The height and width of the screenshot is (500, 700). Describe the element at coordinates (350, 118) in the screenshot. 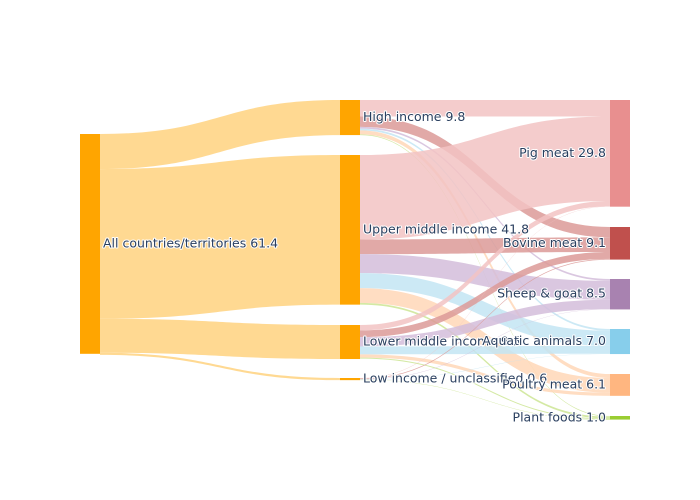

I see `node-high` at that location.